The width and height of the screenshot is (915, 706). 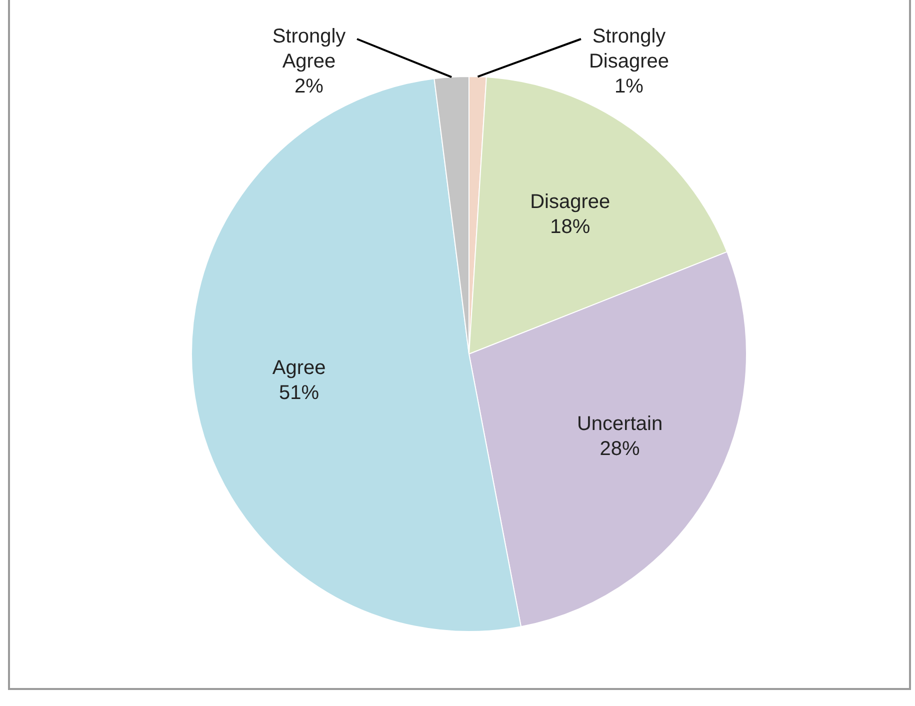 I want to click on slice-label: Strongly Disagree, so click(x=629, y=49).